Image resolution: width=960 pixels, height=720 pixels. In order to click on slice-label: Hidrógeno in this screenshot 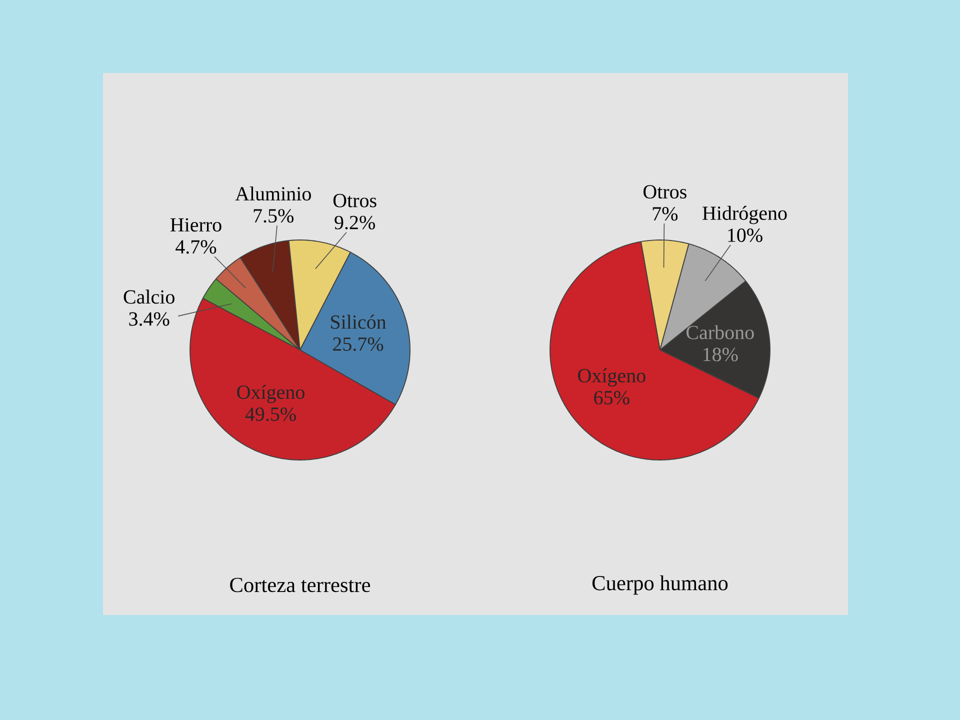, I will do `click(744, 215)`.